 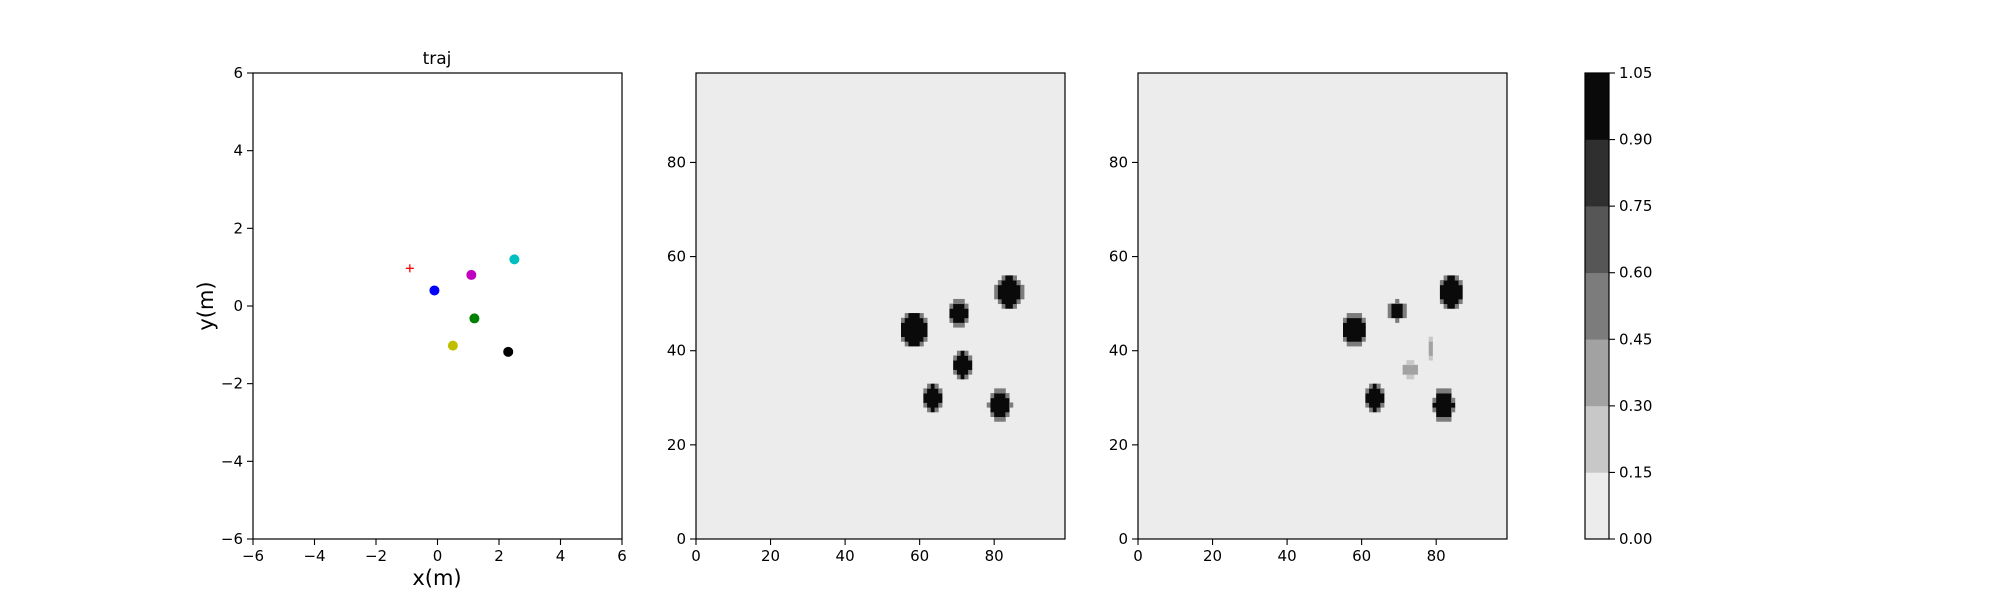 What do you see at coordinates (676, 445) in the screenshot?
I see `y-tick-label: 20` at bounding box center [676, 445].